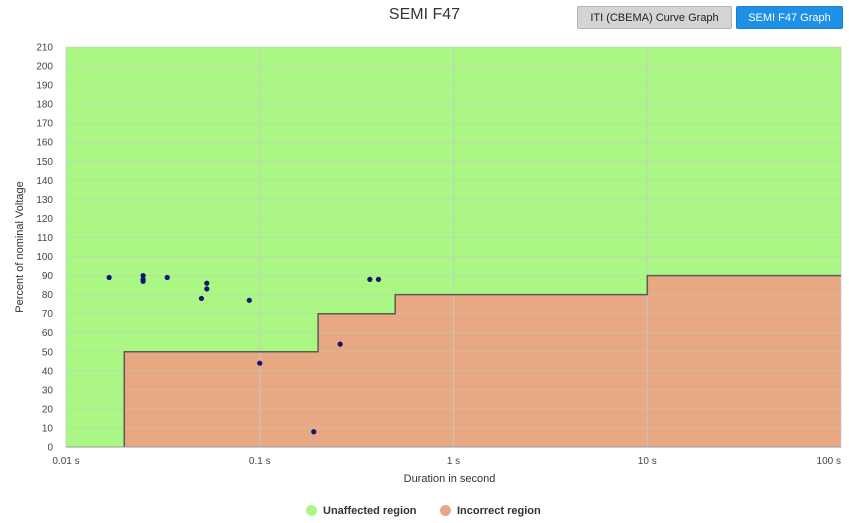 Image resolution: width=849 pixels, height=523 pixels. I want to click on y-tick-label: 110, so click(45, 238).